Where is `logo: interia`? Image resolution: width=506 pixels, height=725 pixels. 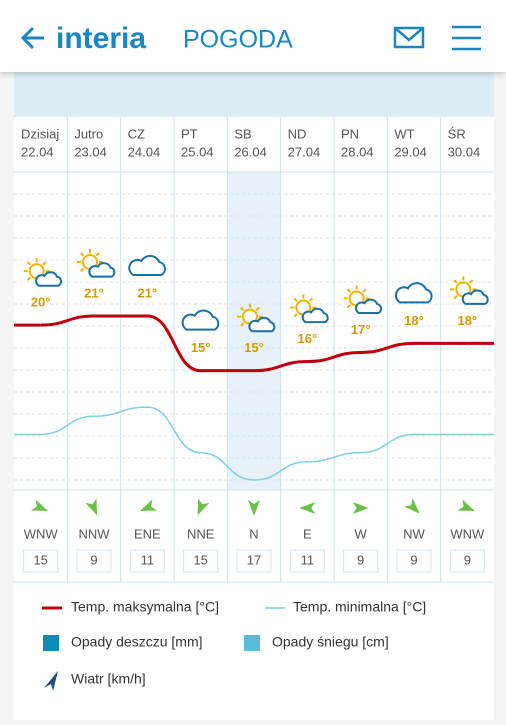 logo: interia is located at coordinates (101, 38).